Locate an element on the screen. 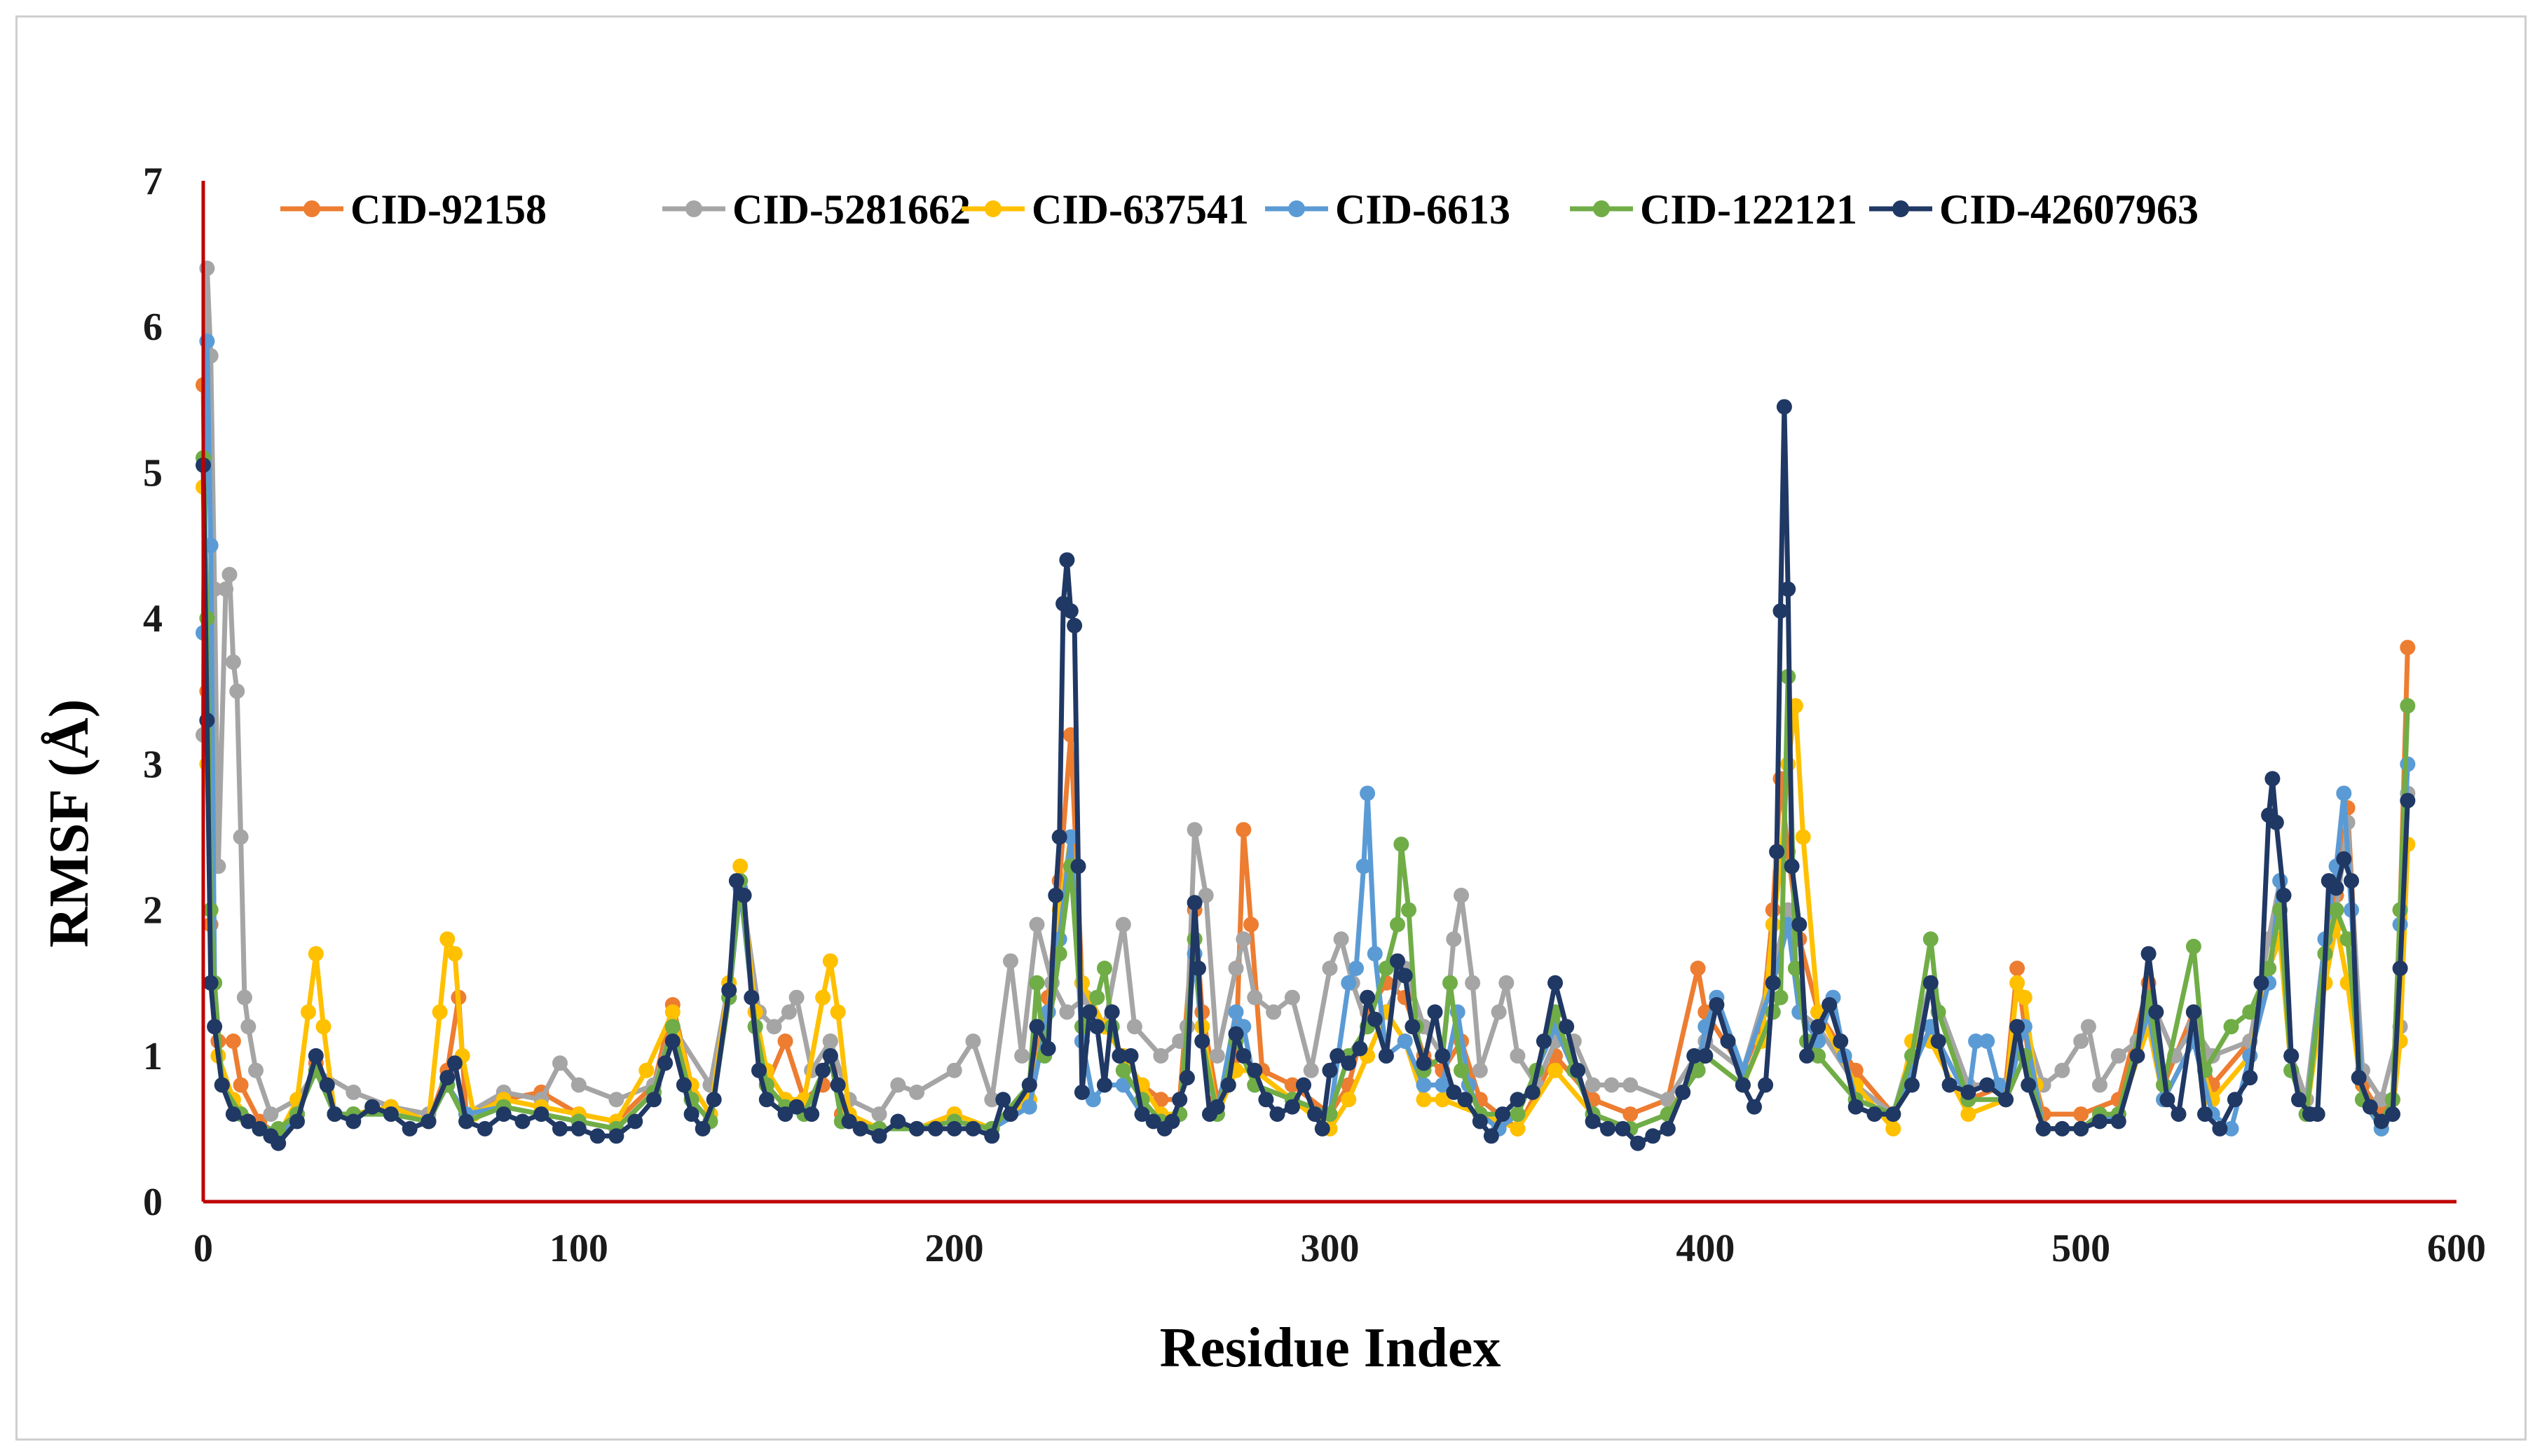 The height and width of the screenshot is (1456, 2542). legend-label: CID-6613 is located at coordinates (1422, 210).